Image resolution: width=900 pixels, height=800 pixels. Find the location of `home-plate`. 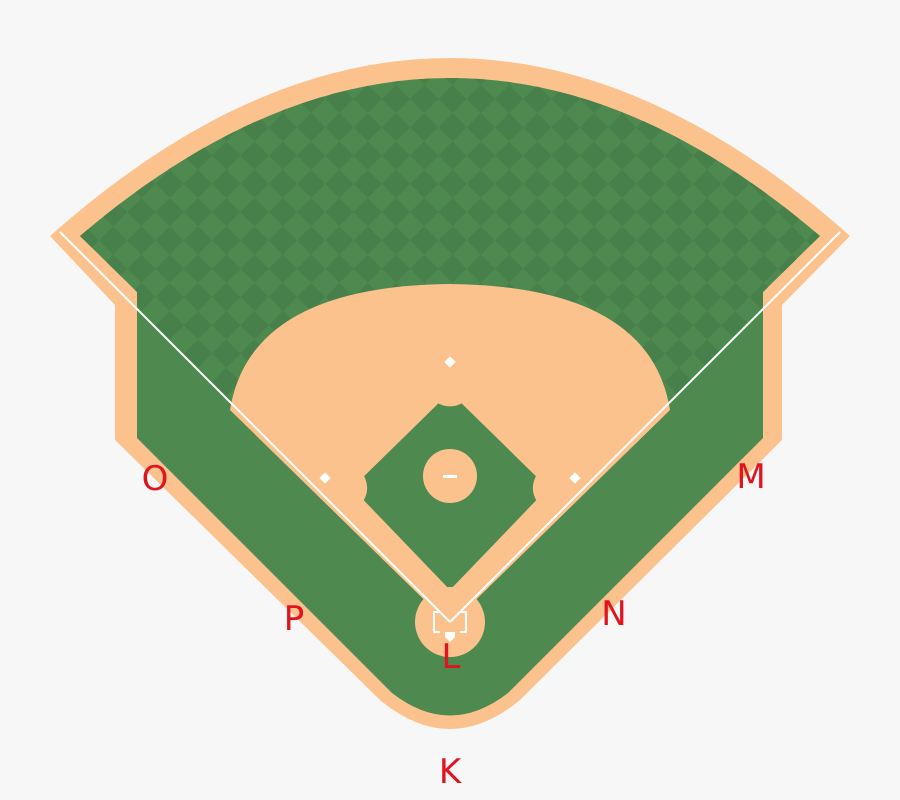

home-plate is located at coordinates (450, 637).